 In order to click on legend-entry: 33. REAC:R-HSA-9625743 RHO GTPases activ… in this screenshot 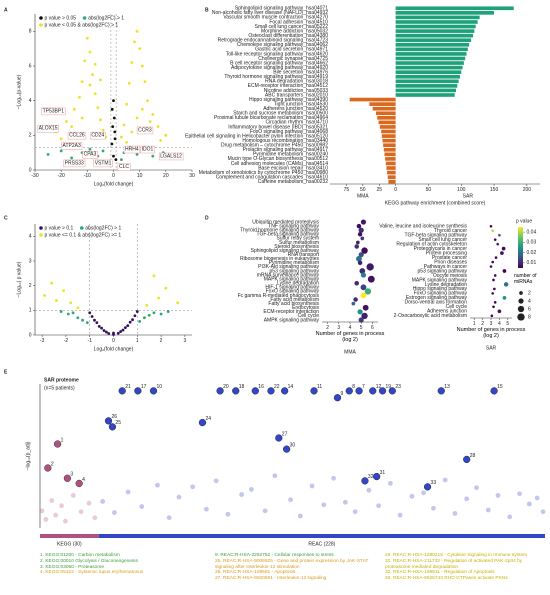, I will do `click(446, 578)`.